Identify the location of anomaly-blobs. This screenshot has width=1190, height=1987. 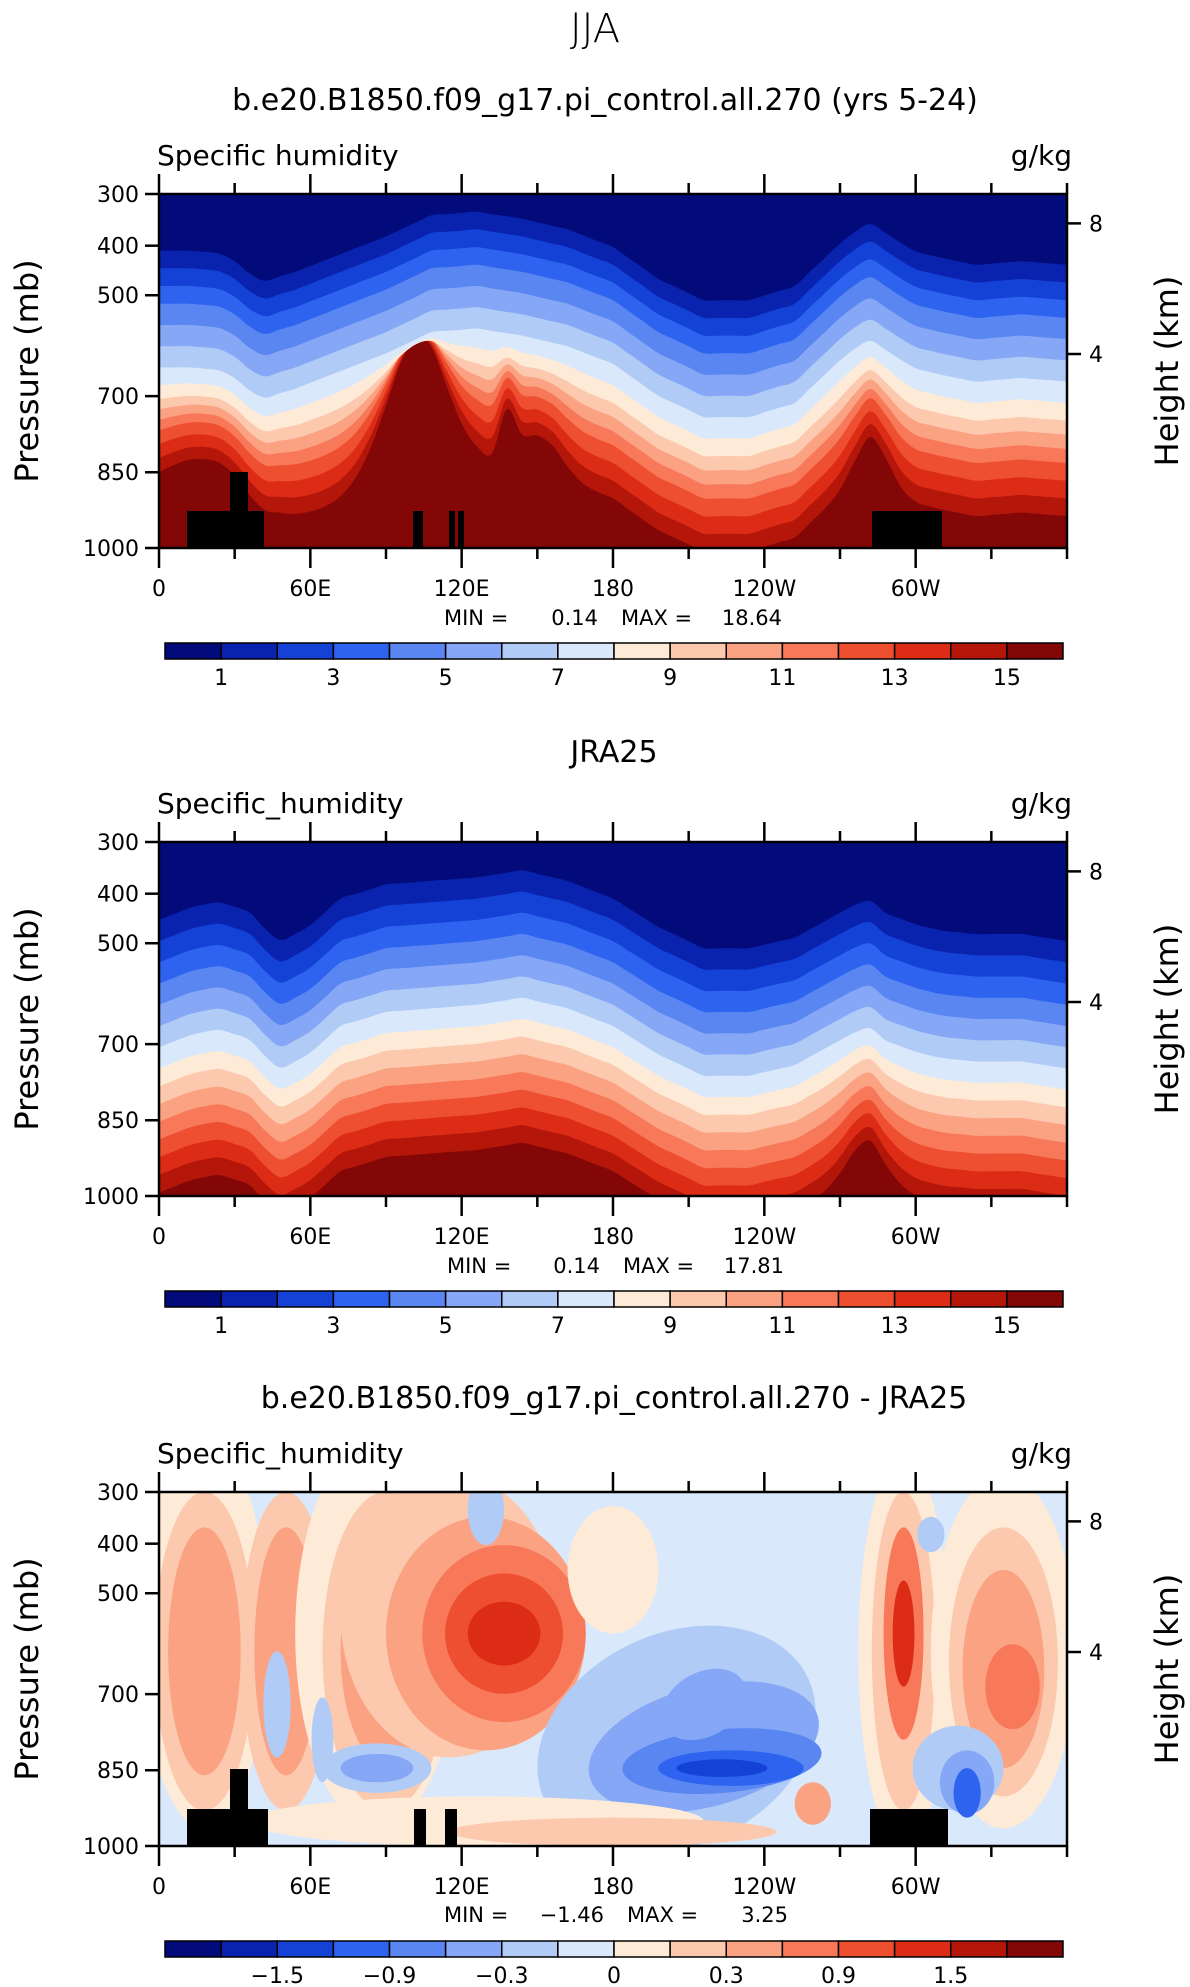
(613, 1669).